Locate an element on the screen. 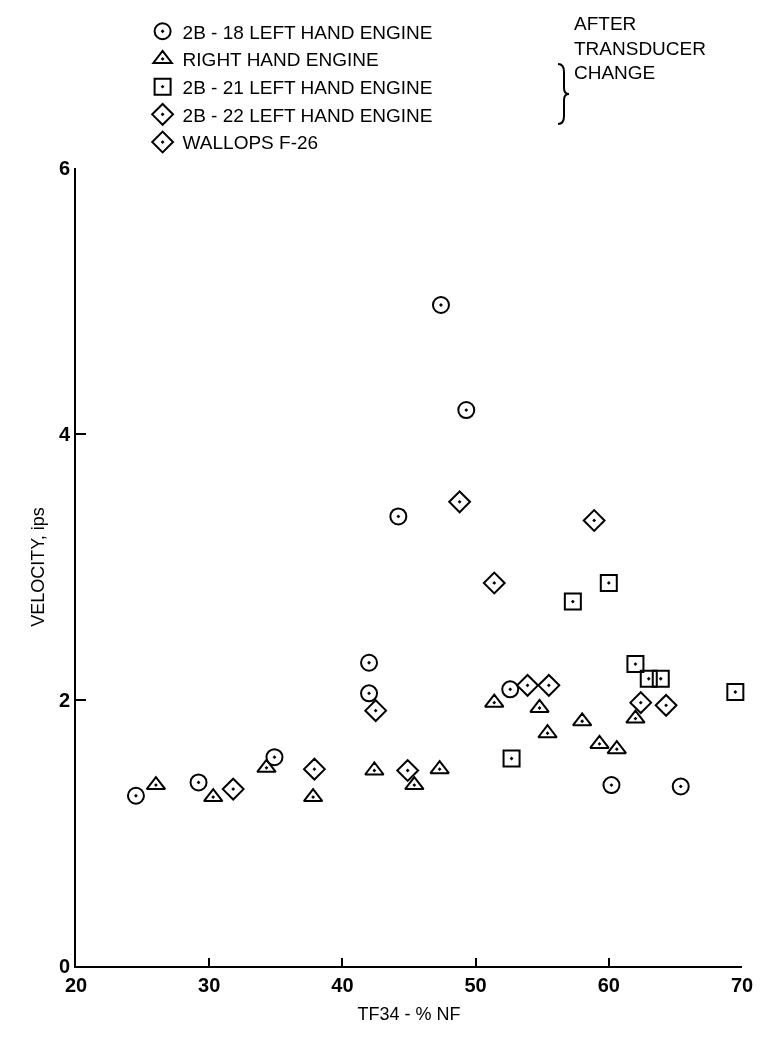 This screenshot has height=1040, width=765. x-tick-label: 60 is located at coordinates (608, 985).